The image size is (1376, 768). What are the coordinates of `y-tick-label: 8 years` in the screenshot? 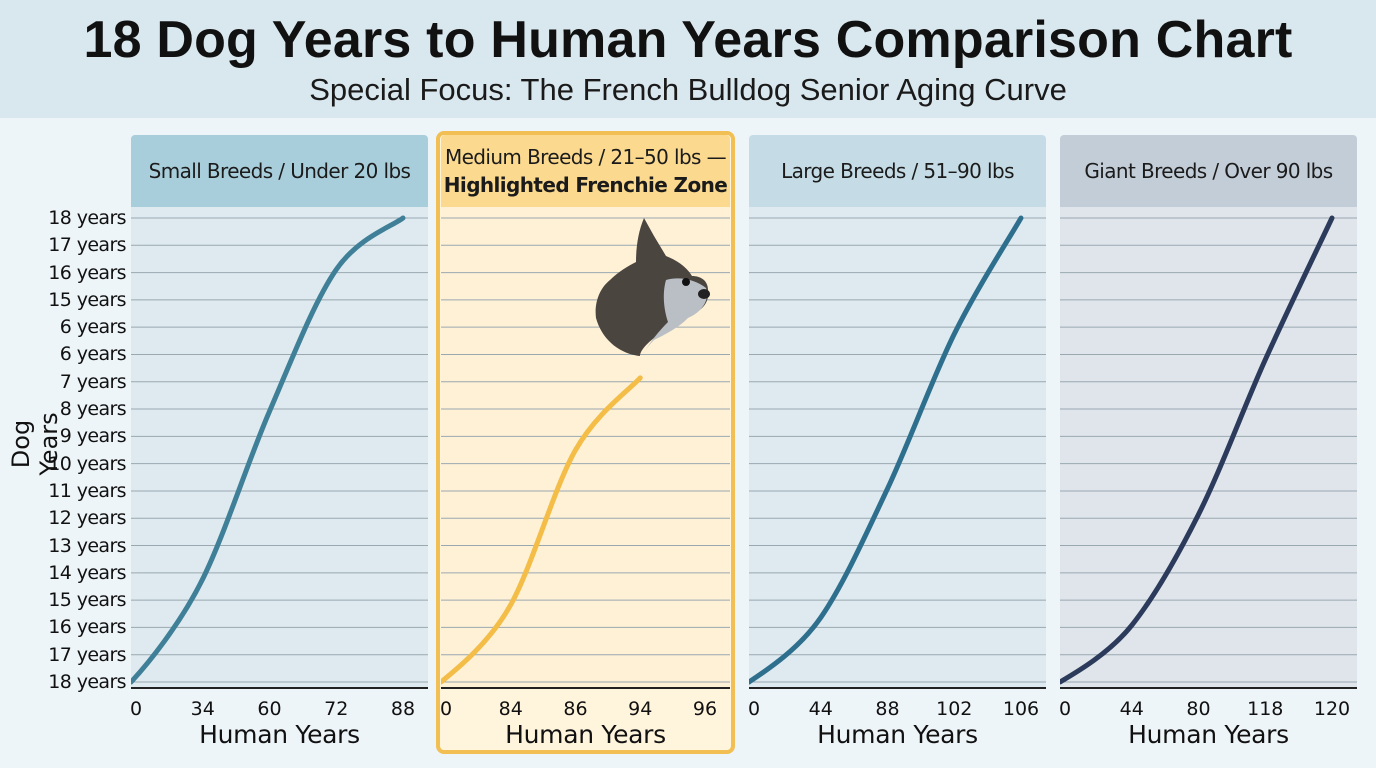 It's located at (93, 409).